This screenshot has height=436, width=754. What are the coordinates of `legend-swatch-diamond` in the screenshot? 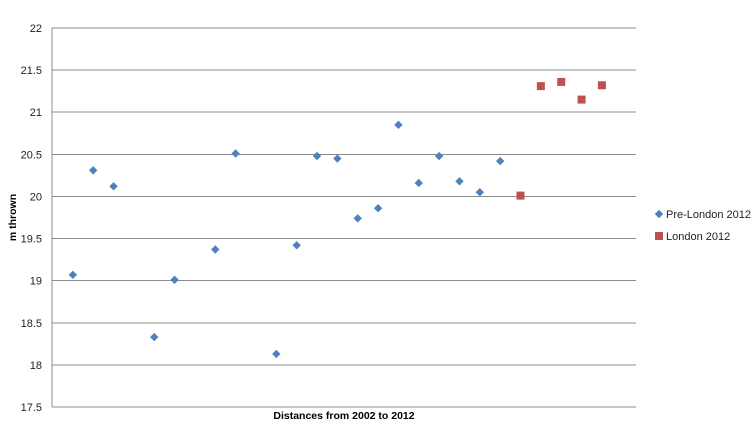 It's located at (659, 214).